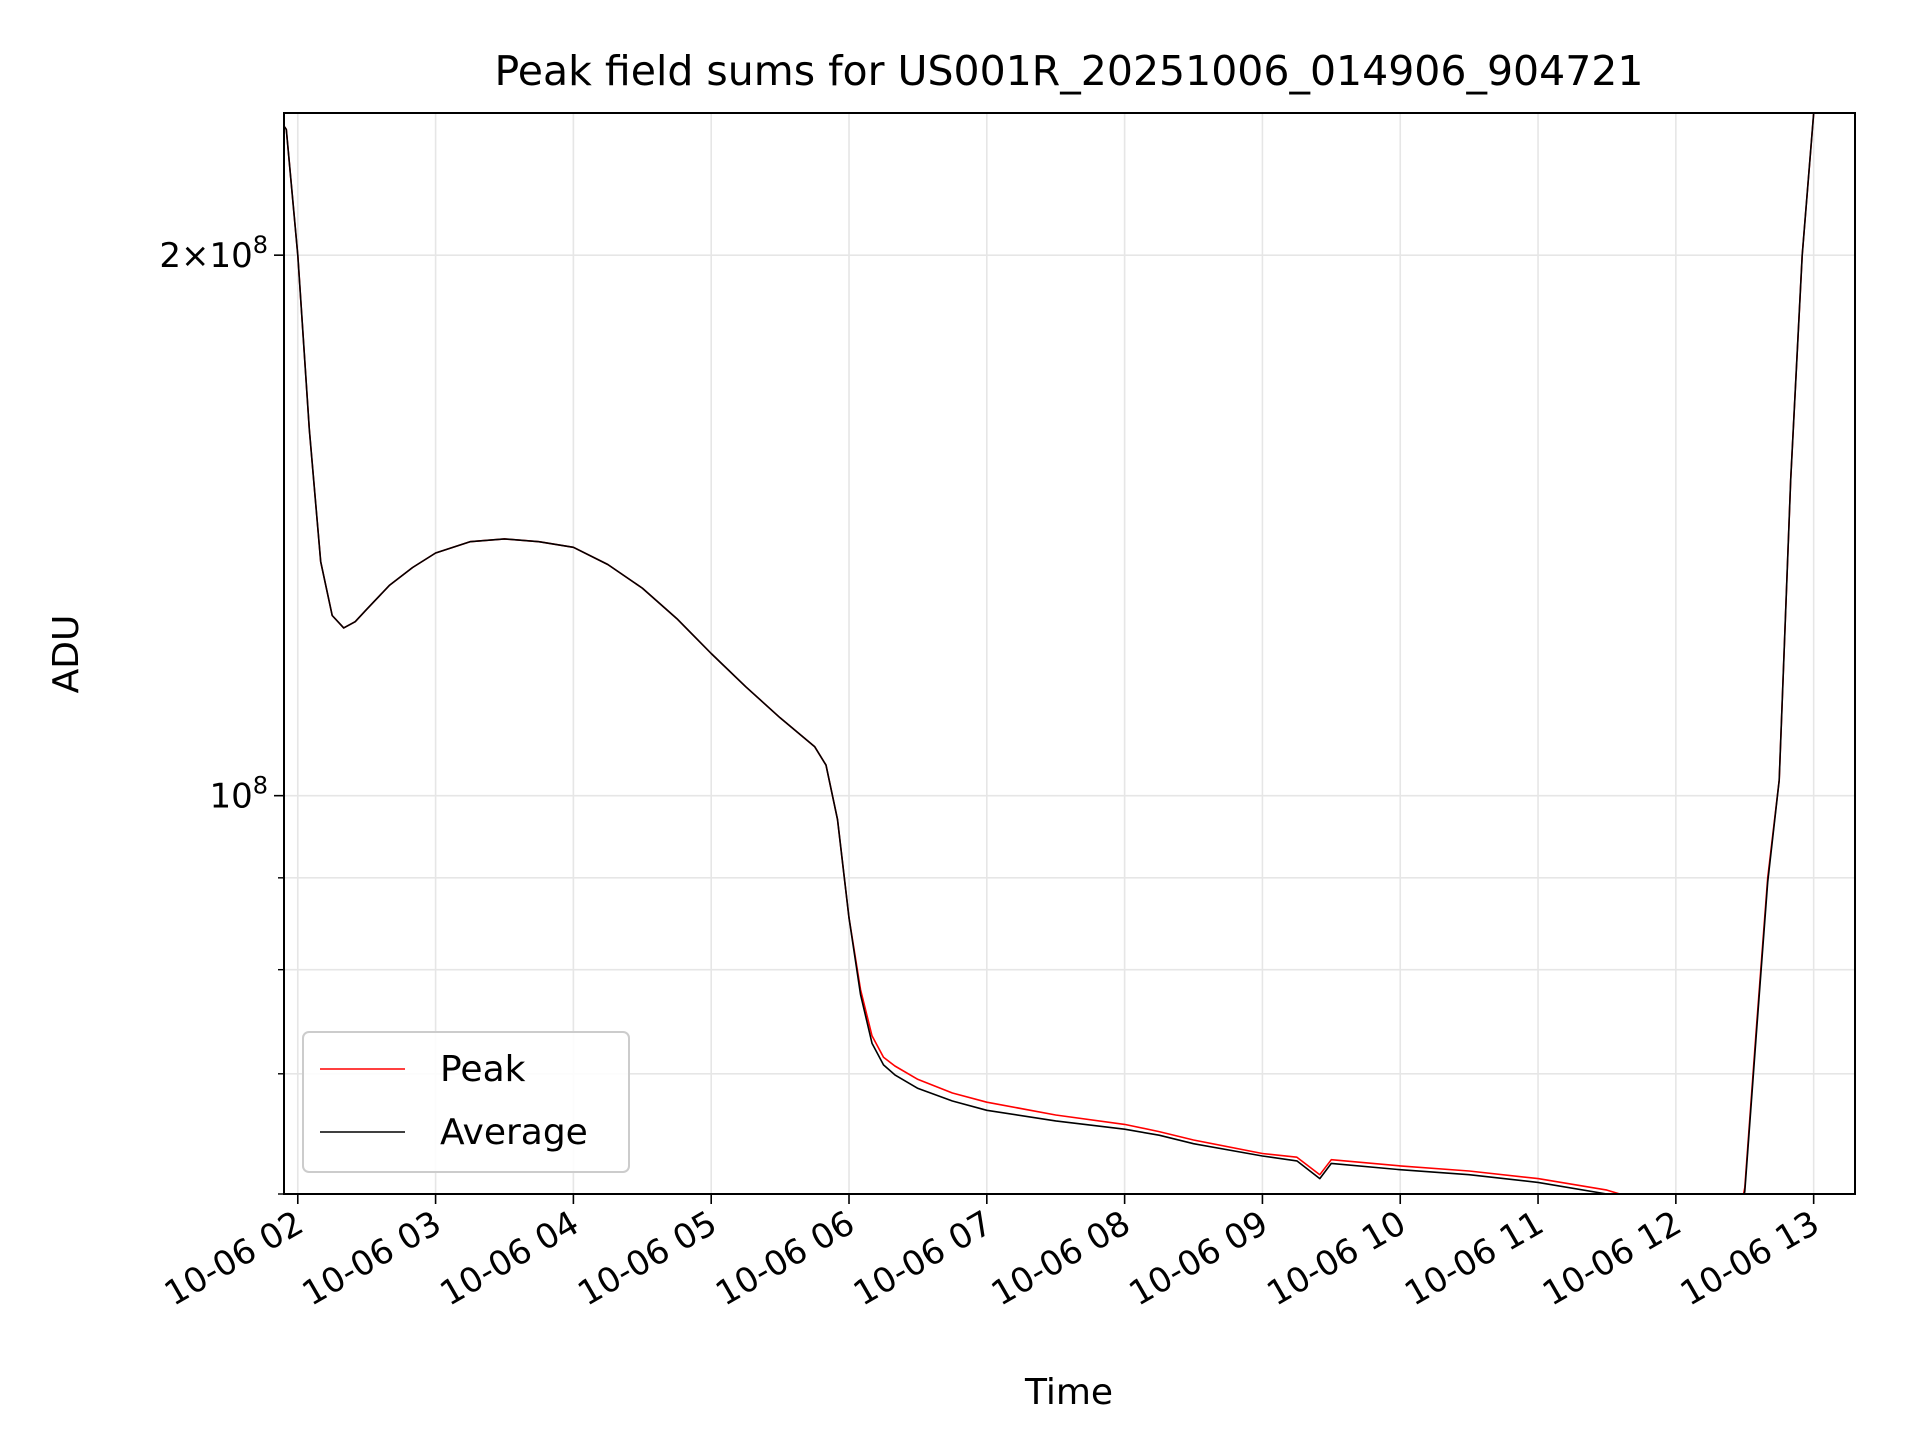 The image size is (1920, 1440). Describe the element at coordinates (213, 253) in the screenshot. I see `y-tick-label: 2×108` at that location.